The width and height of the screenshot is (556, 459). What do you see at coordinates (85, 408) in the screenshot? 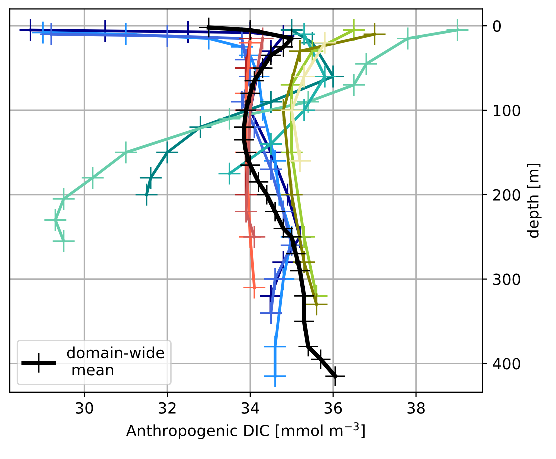
I see `x-tick-label: 30` at bounding box center [85, 408].